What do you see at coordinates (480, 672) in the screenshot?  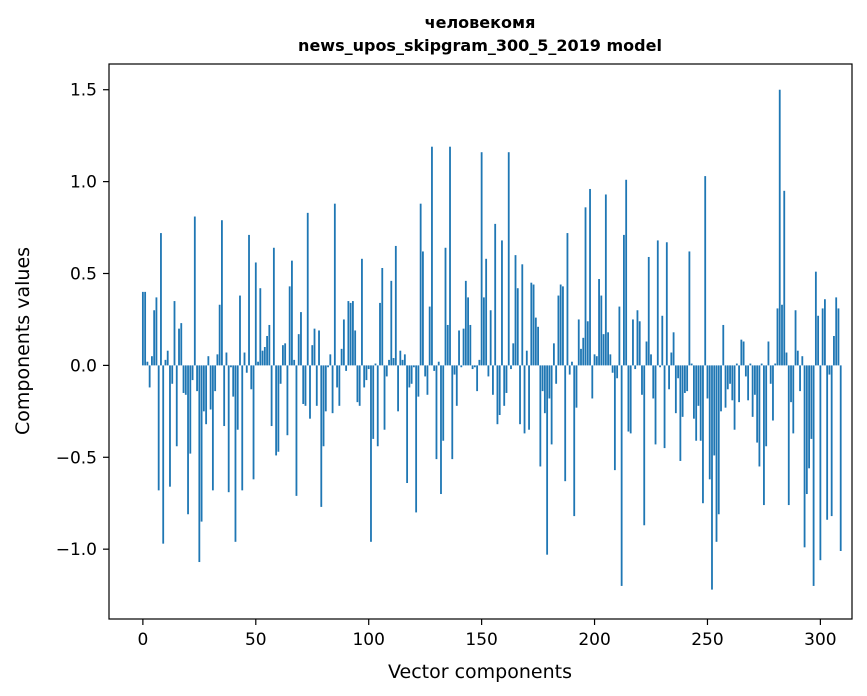 I see `x-axis-label: Vector components` at bounding box center [480, 672].